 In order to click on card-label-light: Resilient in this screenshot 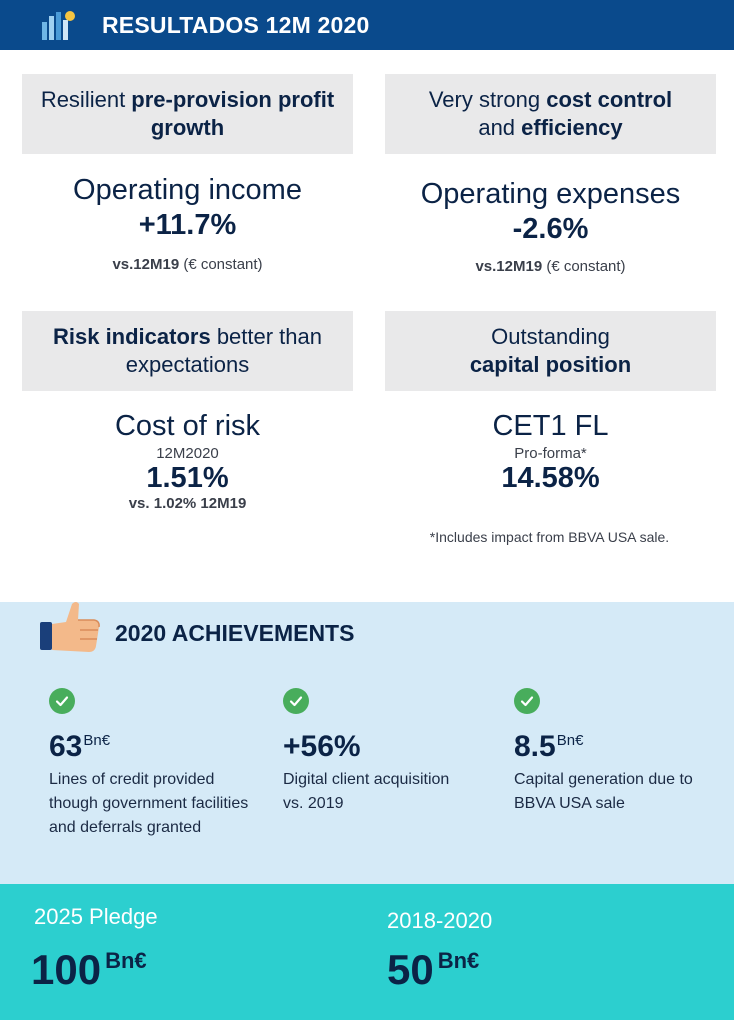, I will do `click(86, 99)`.